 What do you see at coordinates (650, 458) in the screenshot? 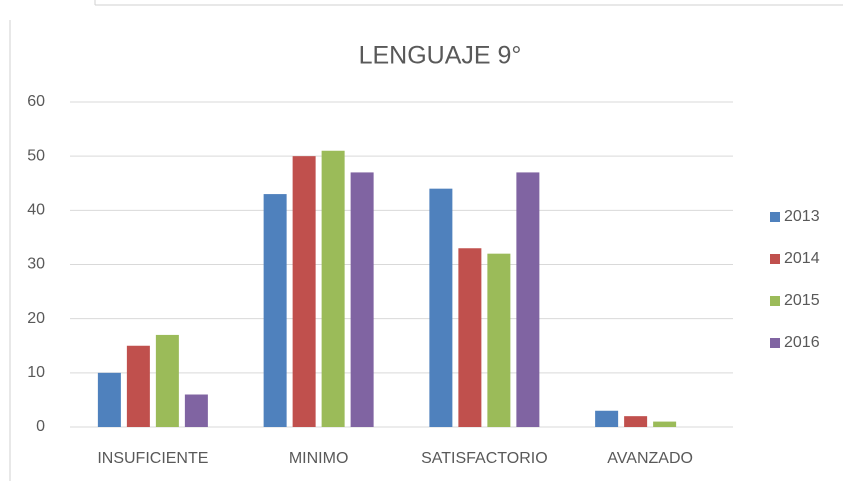
I see `x-tick-label: AVANZADO` at bounding box center [650, 458].